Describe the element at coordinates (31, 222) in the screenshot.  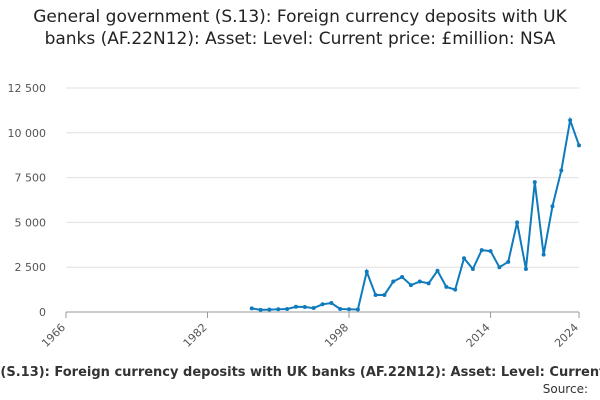
I see `y-tick-label: 5 000` at that location.